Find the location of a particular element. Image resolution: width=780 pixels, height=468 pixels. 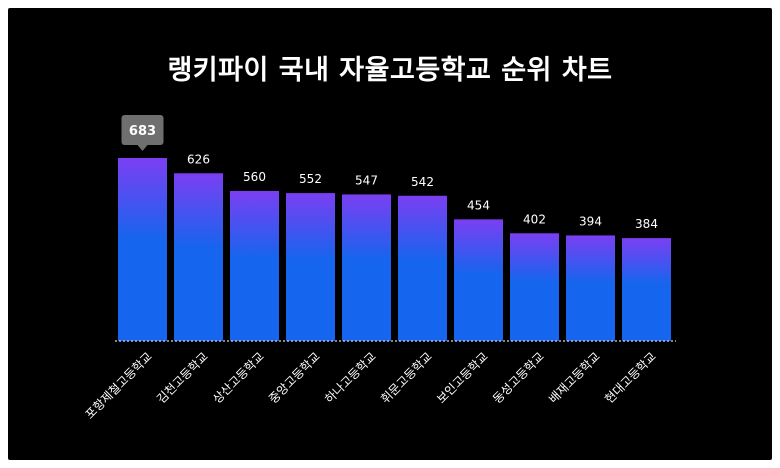

bar-value-label: 394 is located at coordinates (590, 221).